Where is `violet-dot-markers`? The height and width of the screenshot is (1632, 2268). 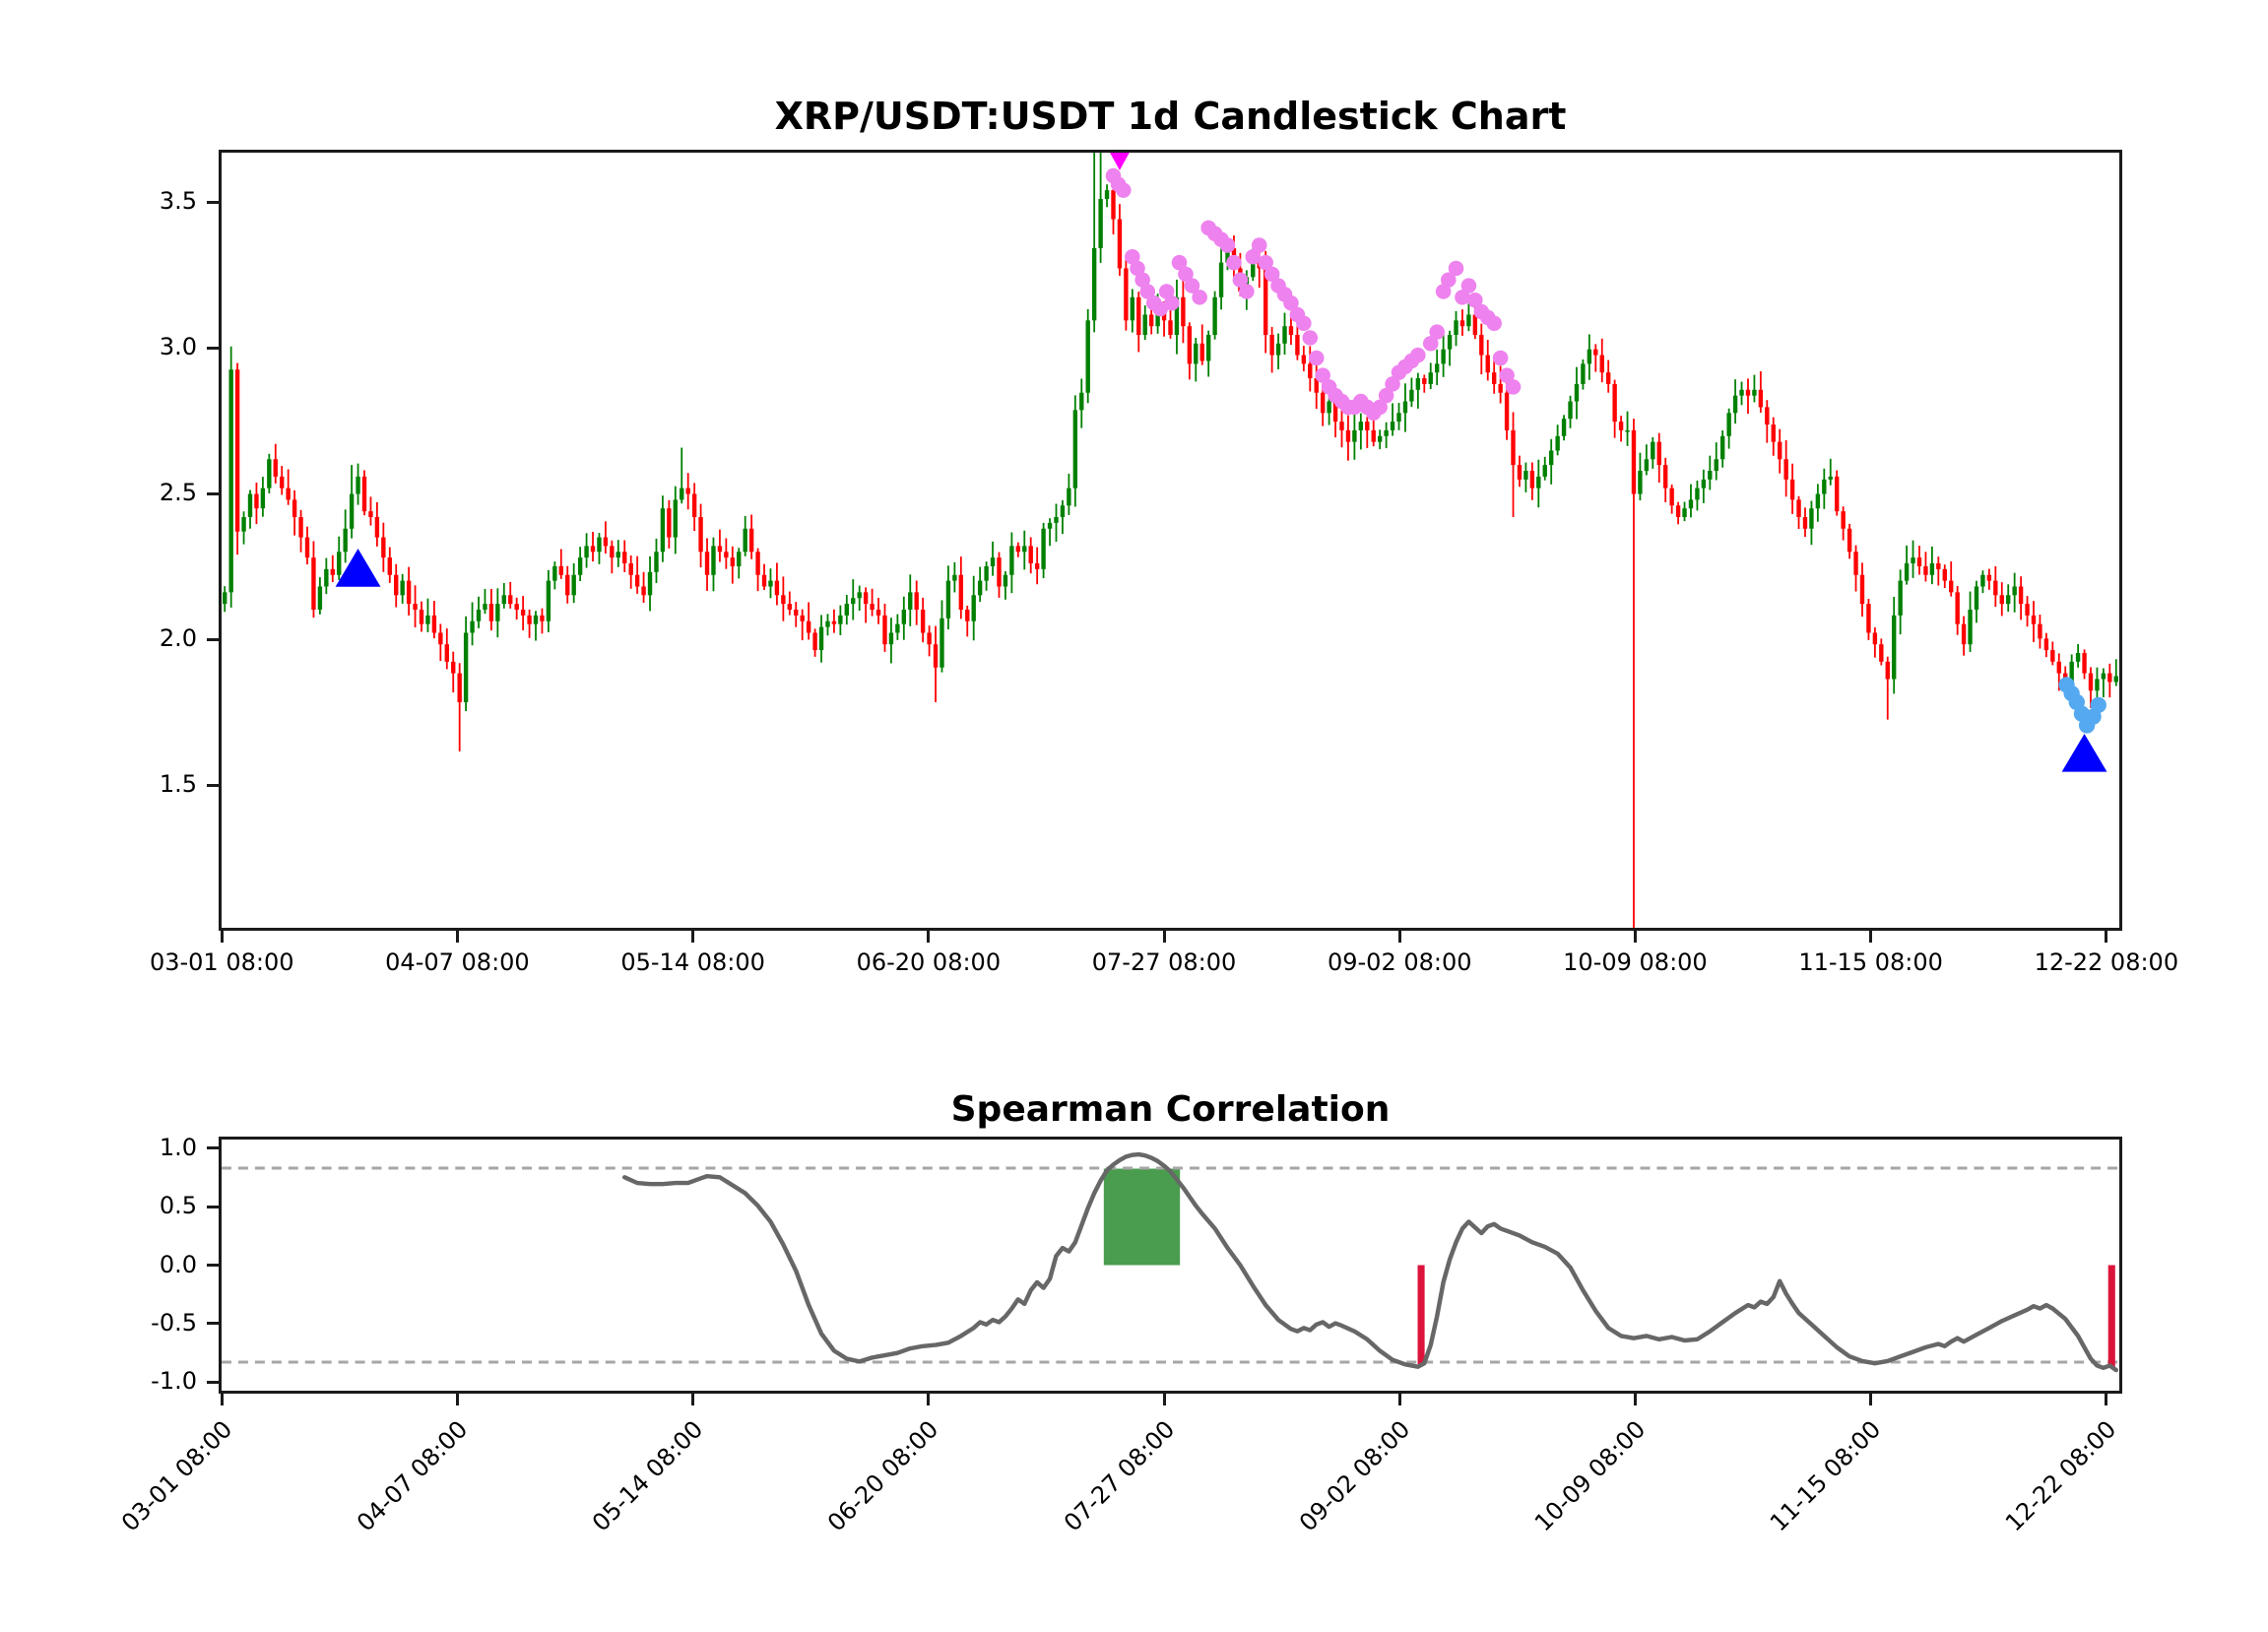
violet-dot-markers is located at coordinates (1314, 295).